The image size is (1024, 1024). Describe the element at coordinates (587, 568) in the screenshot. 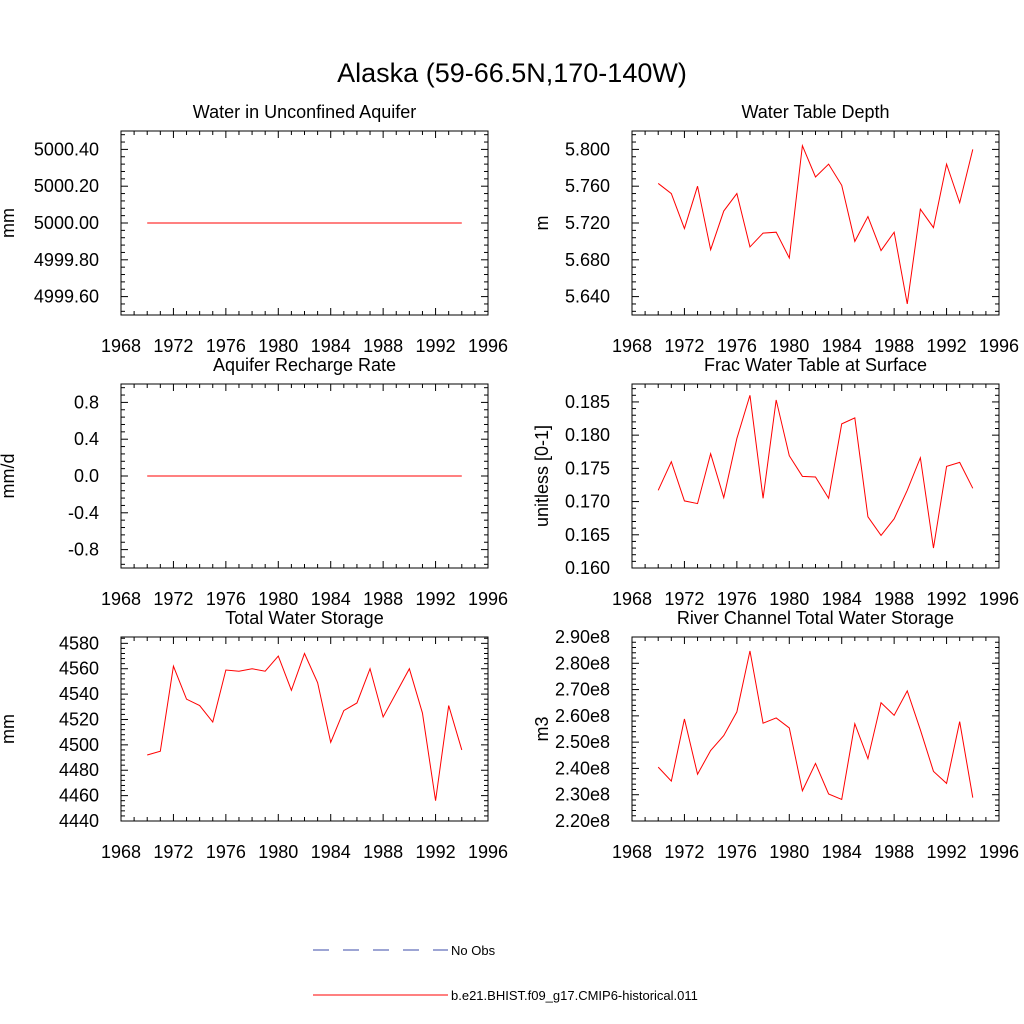

I see `y-tick-label: 0.160` at that location.